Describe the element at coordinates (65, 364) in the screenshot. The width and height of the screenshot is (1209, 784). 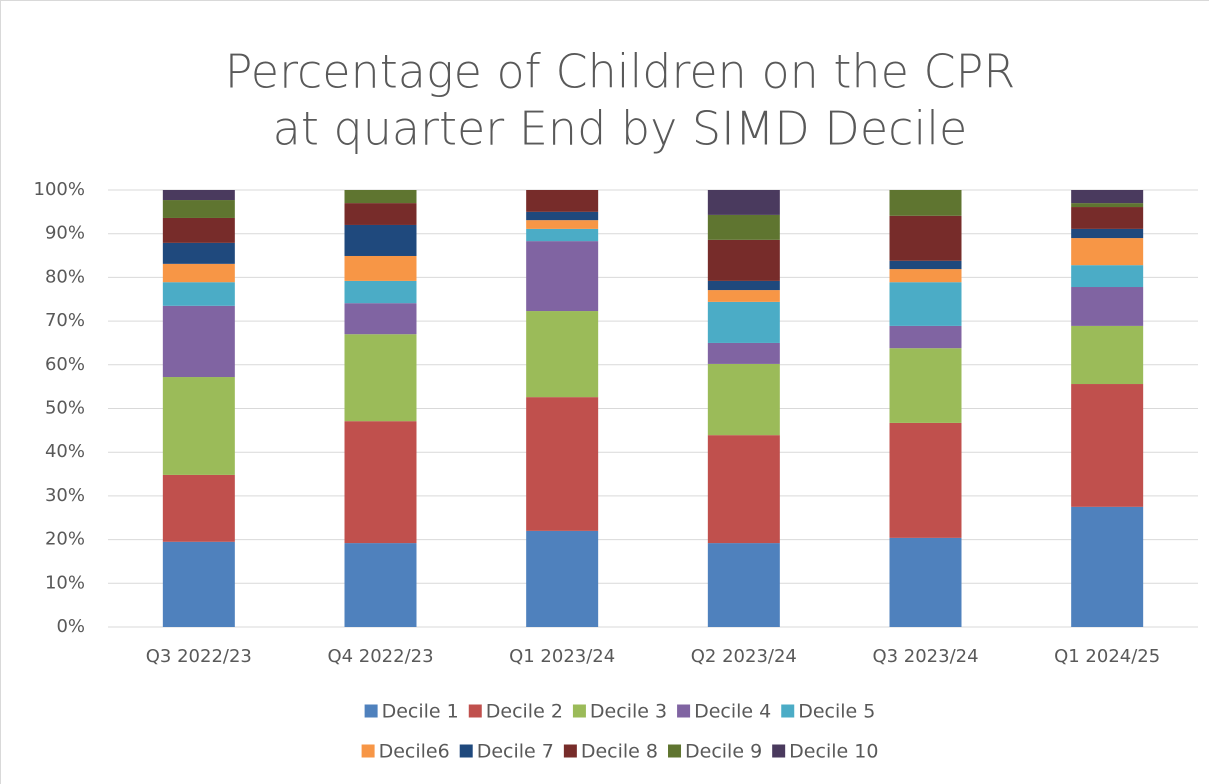
I see `y-tick-label: 60%` at that location.